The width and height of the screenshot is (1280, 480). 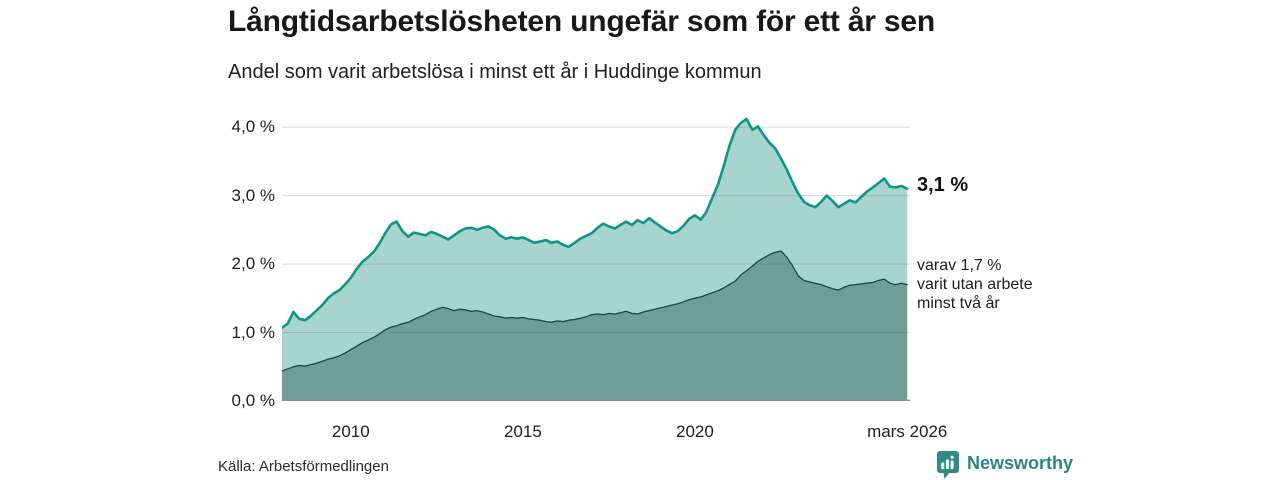 What do you see at coordinates (253, 127) in the screenshot?
I see `y-axis-tick-label: 4,0 %` at bounding box center [253, 127].